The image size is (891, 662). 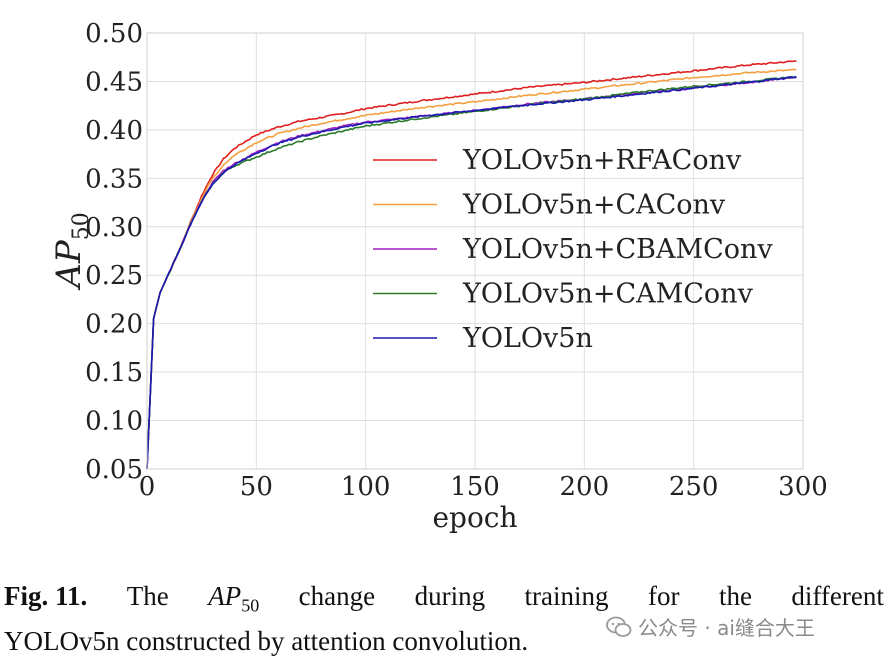 I want to click on caption-fig-label: Fig. 11., so click(x=46, y=596).